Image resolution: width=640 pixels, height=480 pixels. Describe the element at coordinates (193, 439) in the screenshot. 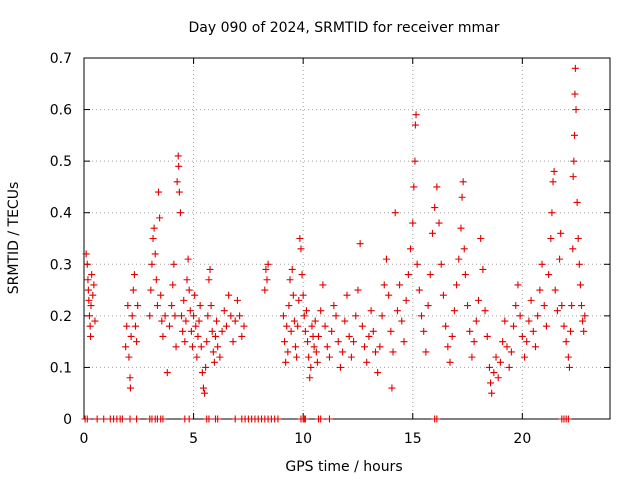

I see `x-tick-label: 5` at that location.